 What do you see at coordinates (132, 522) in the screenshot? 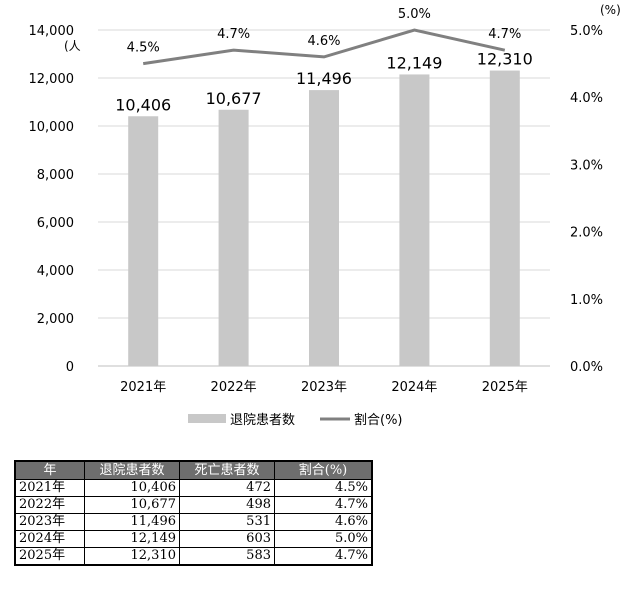
I see `table-cell: 11,496` at bounding box center [132, 522].